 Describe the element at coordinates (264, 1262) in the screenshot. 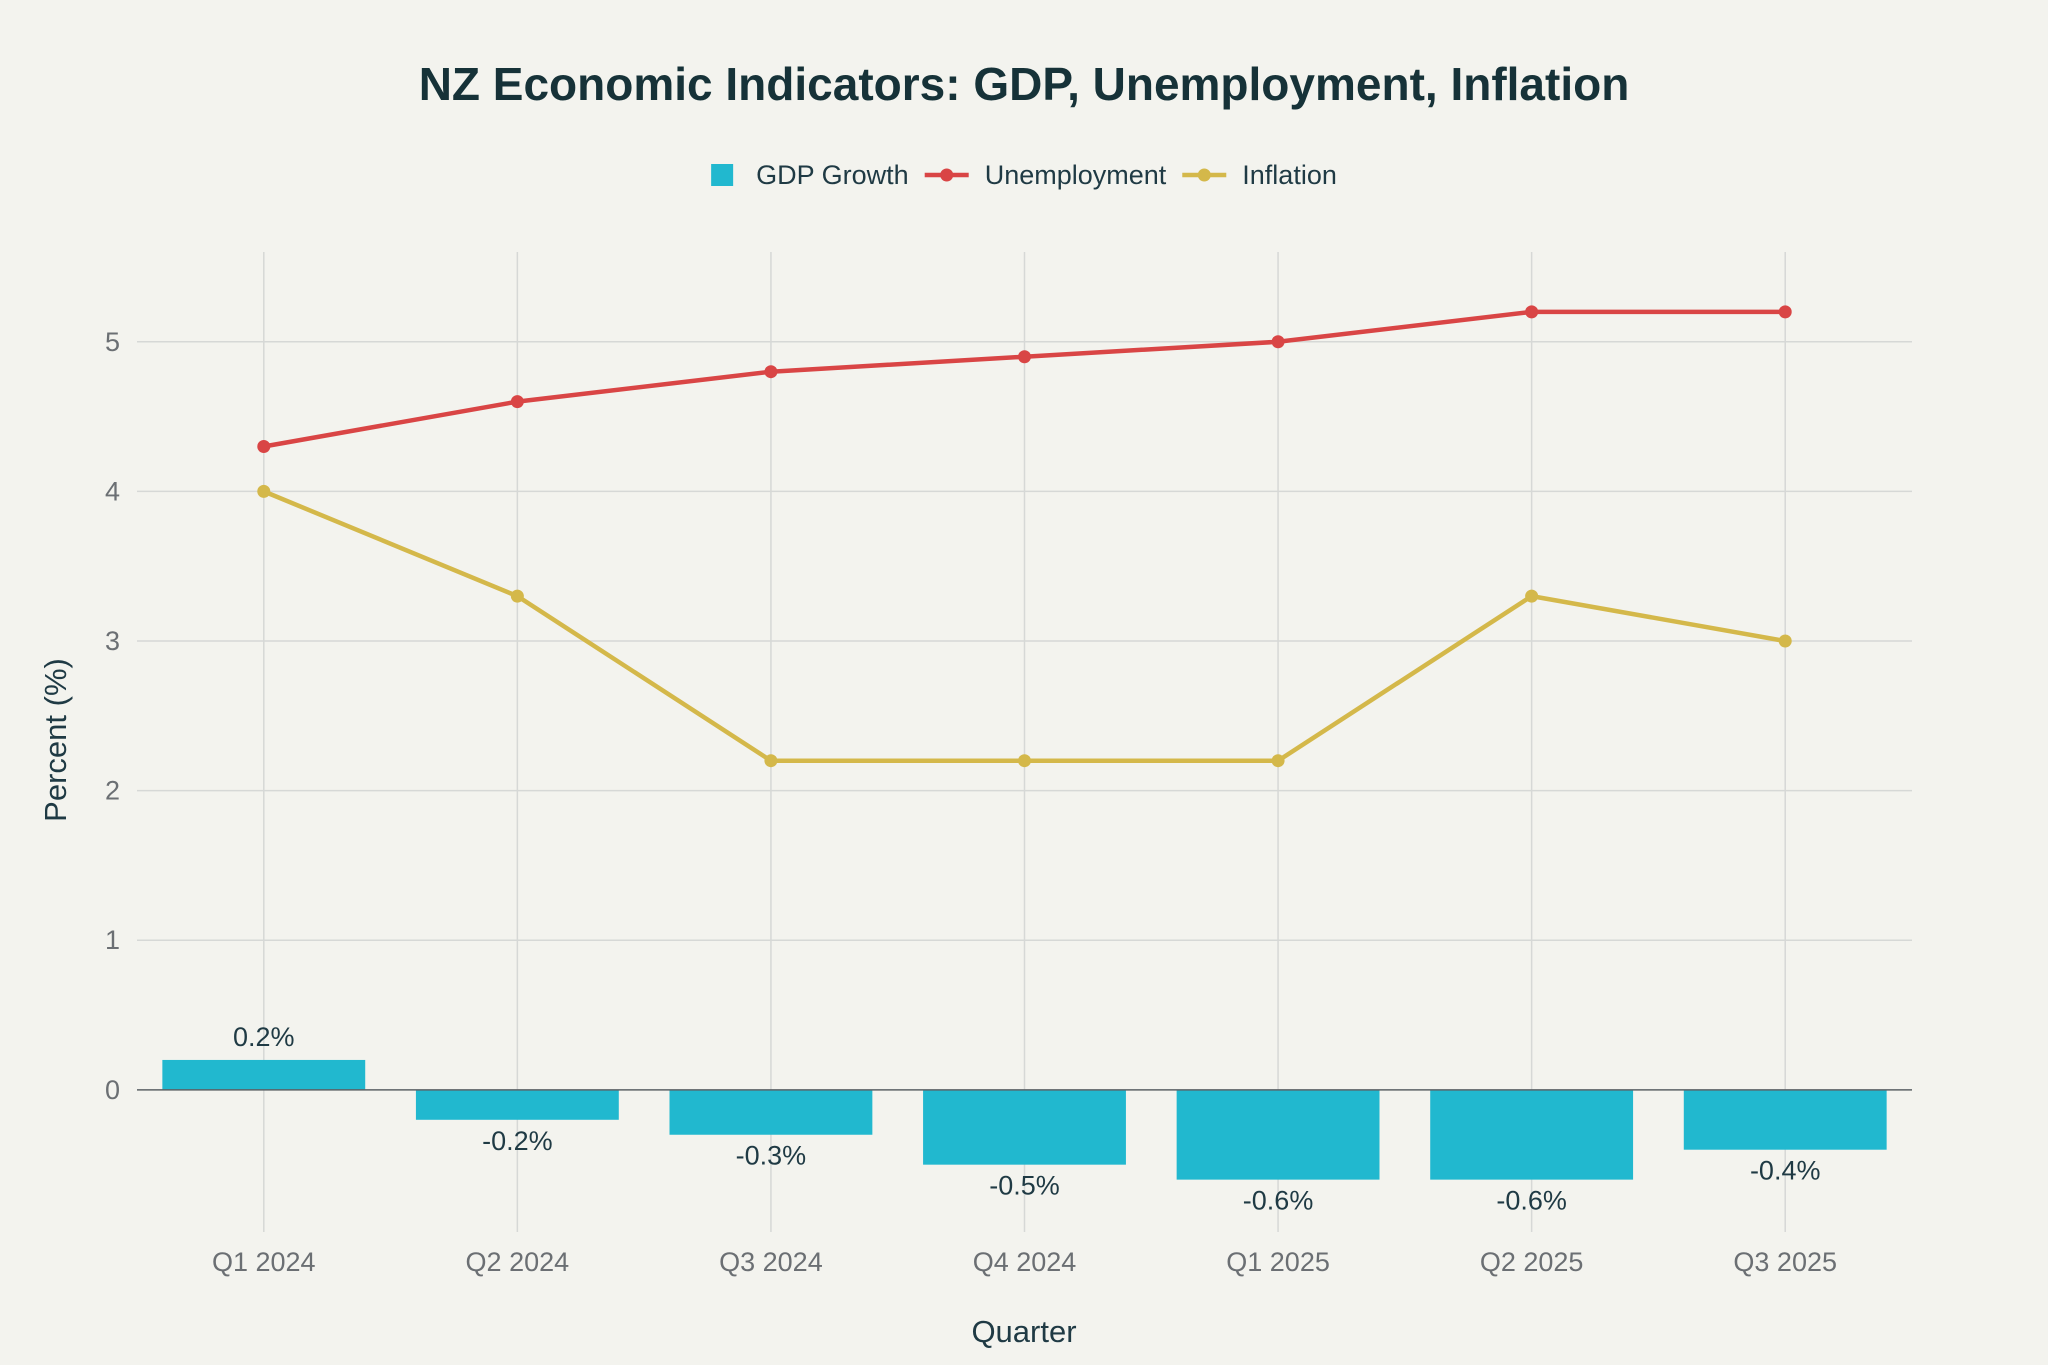

I see `x-tick-label: Q1 2024` at that location.